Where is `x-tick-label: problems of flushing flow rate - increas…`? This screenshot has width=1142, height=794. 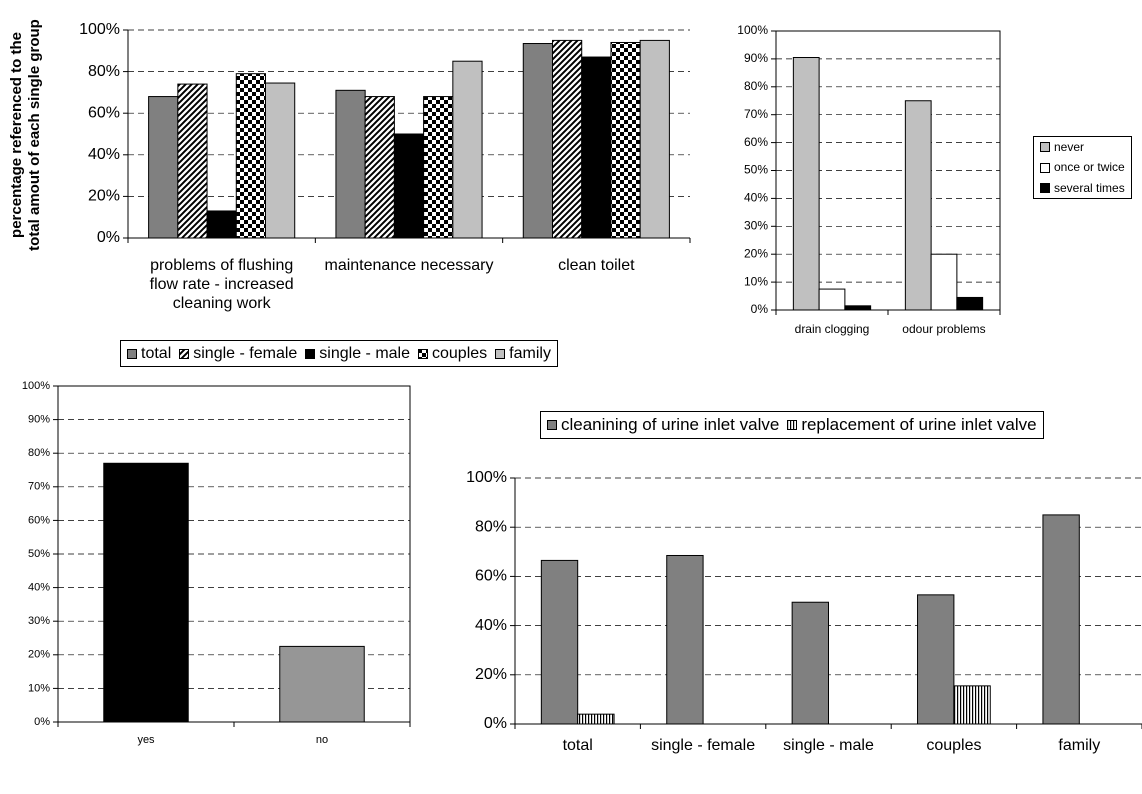
x-tick-label: problems of flushing flow rate - increas… is located at coordinates (221, 285).